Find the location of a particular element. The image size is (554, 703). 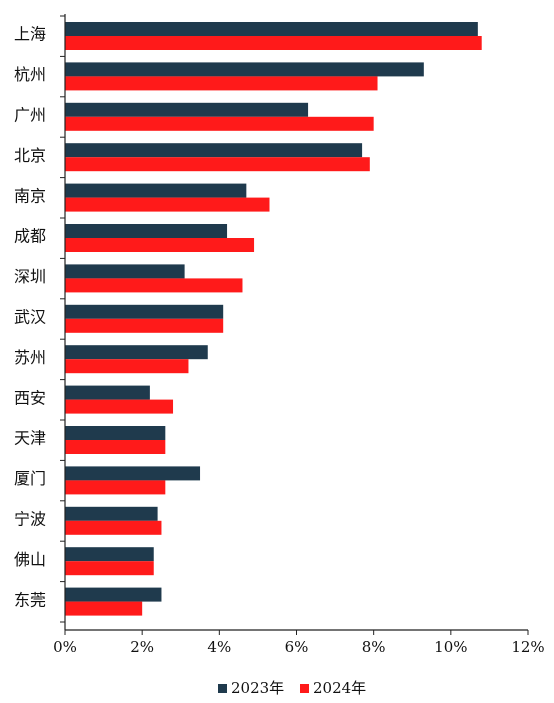

legend-label: 2024年 is located at coordinates (339, 688).